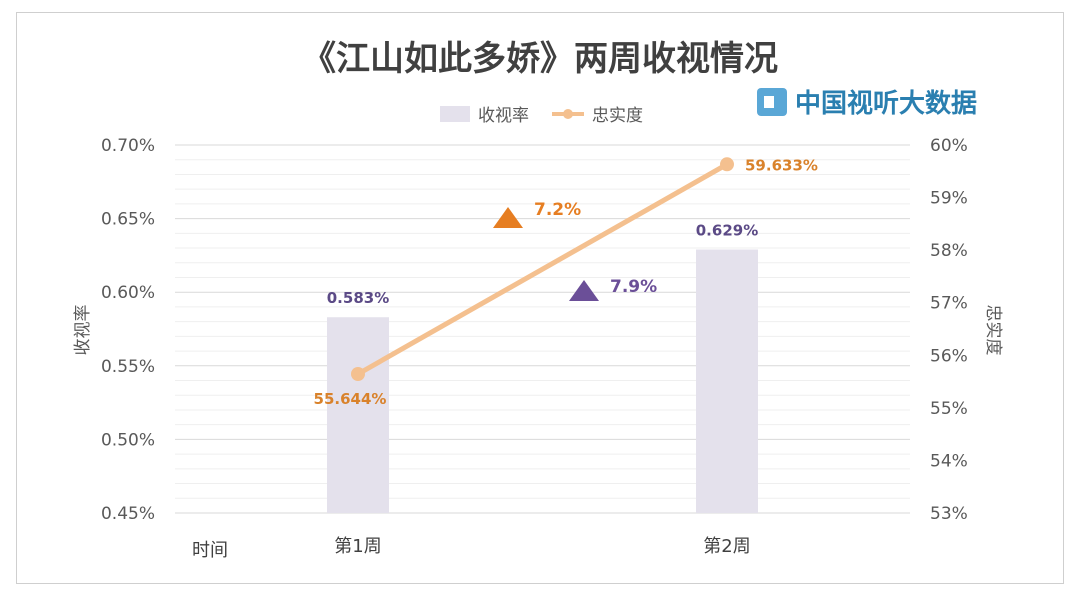 This screenshot has height=597, width=1080. I want to click on legend-label-line: 忠实度, so click(617, 116).